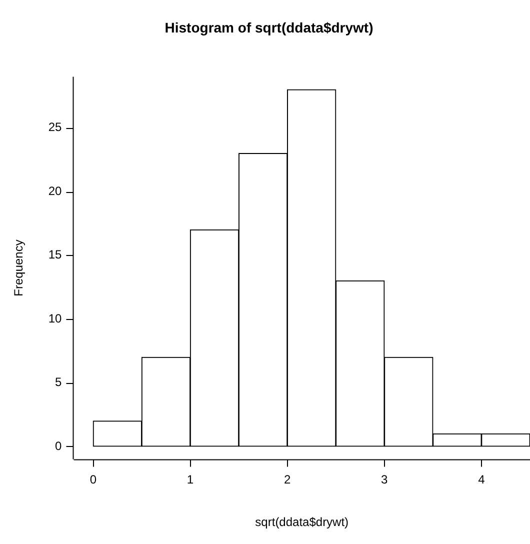  I want to click on x-tick-label: 0, so click(93, 479).